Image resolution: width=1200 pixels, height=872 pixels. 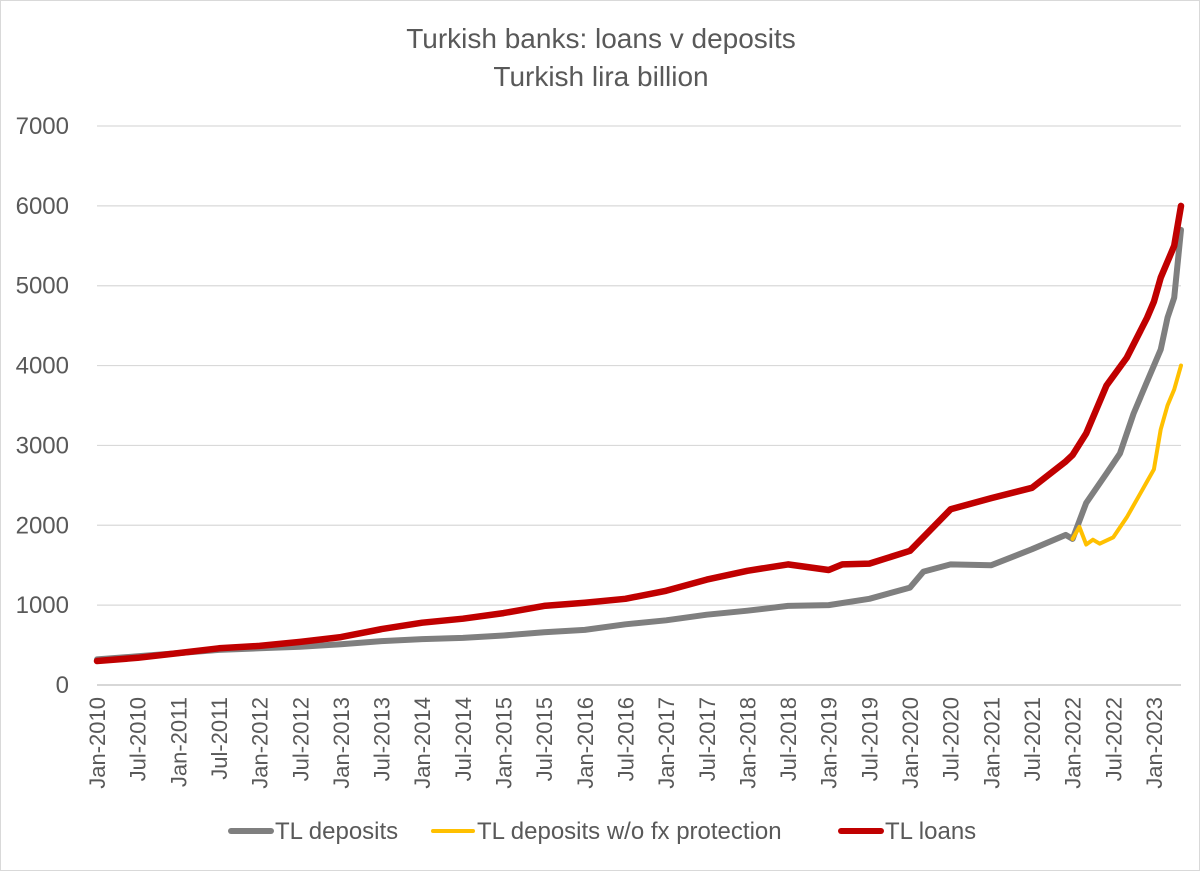 What do you see at coordinates (629, 831) in the screenshot?
I see `legend-label: TL deposits w/o fx protection` at bounding box center [629, 831].